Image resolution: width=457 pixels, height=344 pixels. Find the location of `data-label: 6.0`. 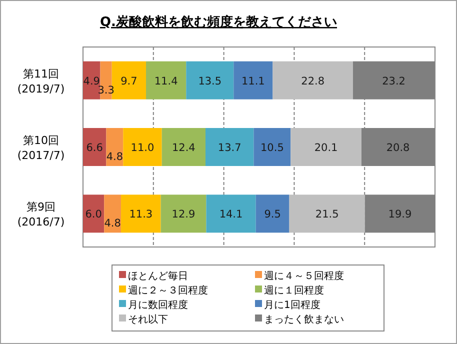

data-label: 6.0 is located at coordinates (93, 214).